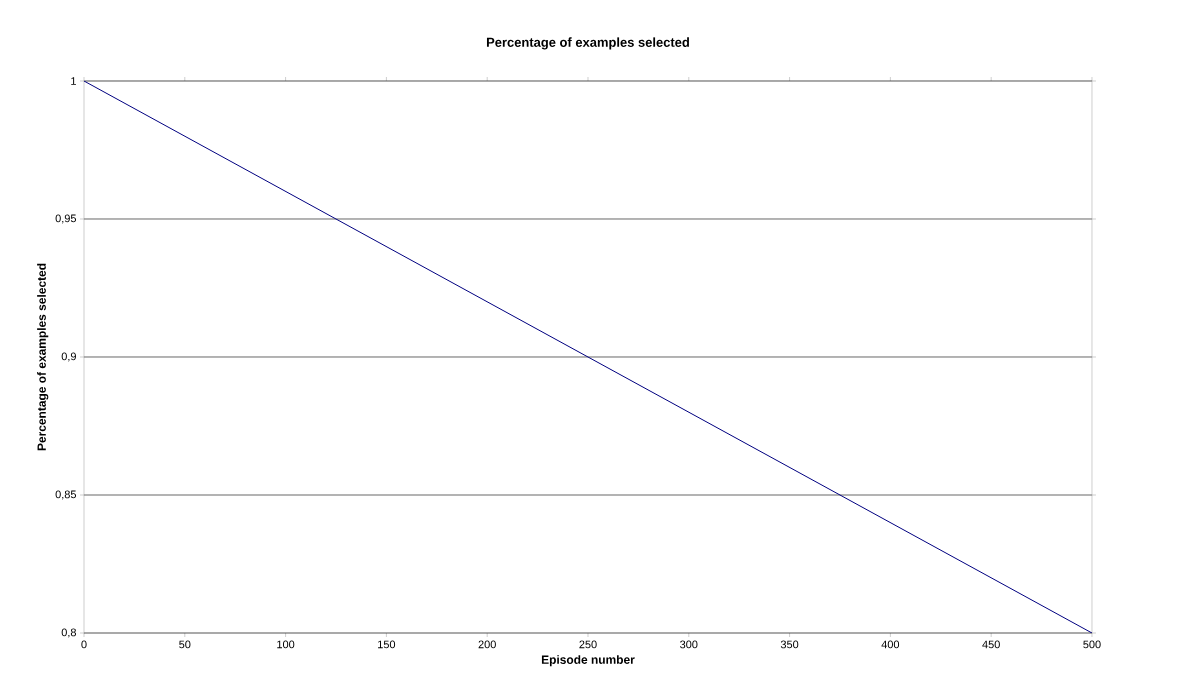  What do you see at coordinates (587, 43) in the screenshot?
I see `chart-title: Percentage of examples selected` at bounding box center [587, 43].